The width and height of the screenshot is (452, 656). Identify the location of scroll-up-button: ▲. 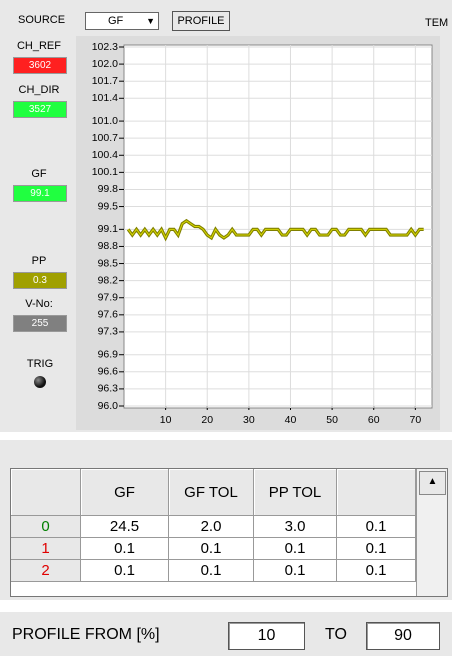
(432, 483).